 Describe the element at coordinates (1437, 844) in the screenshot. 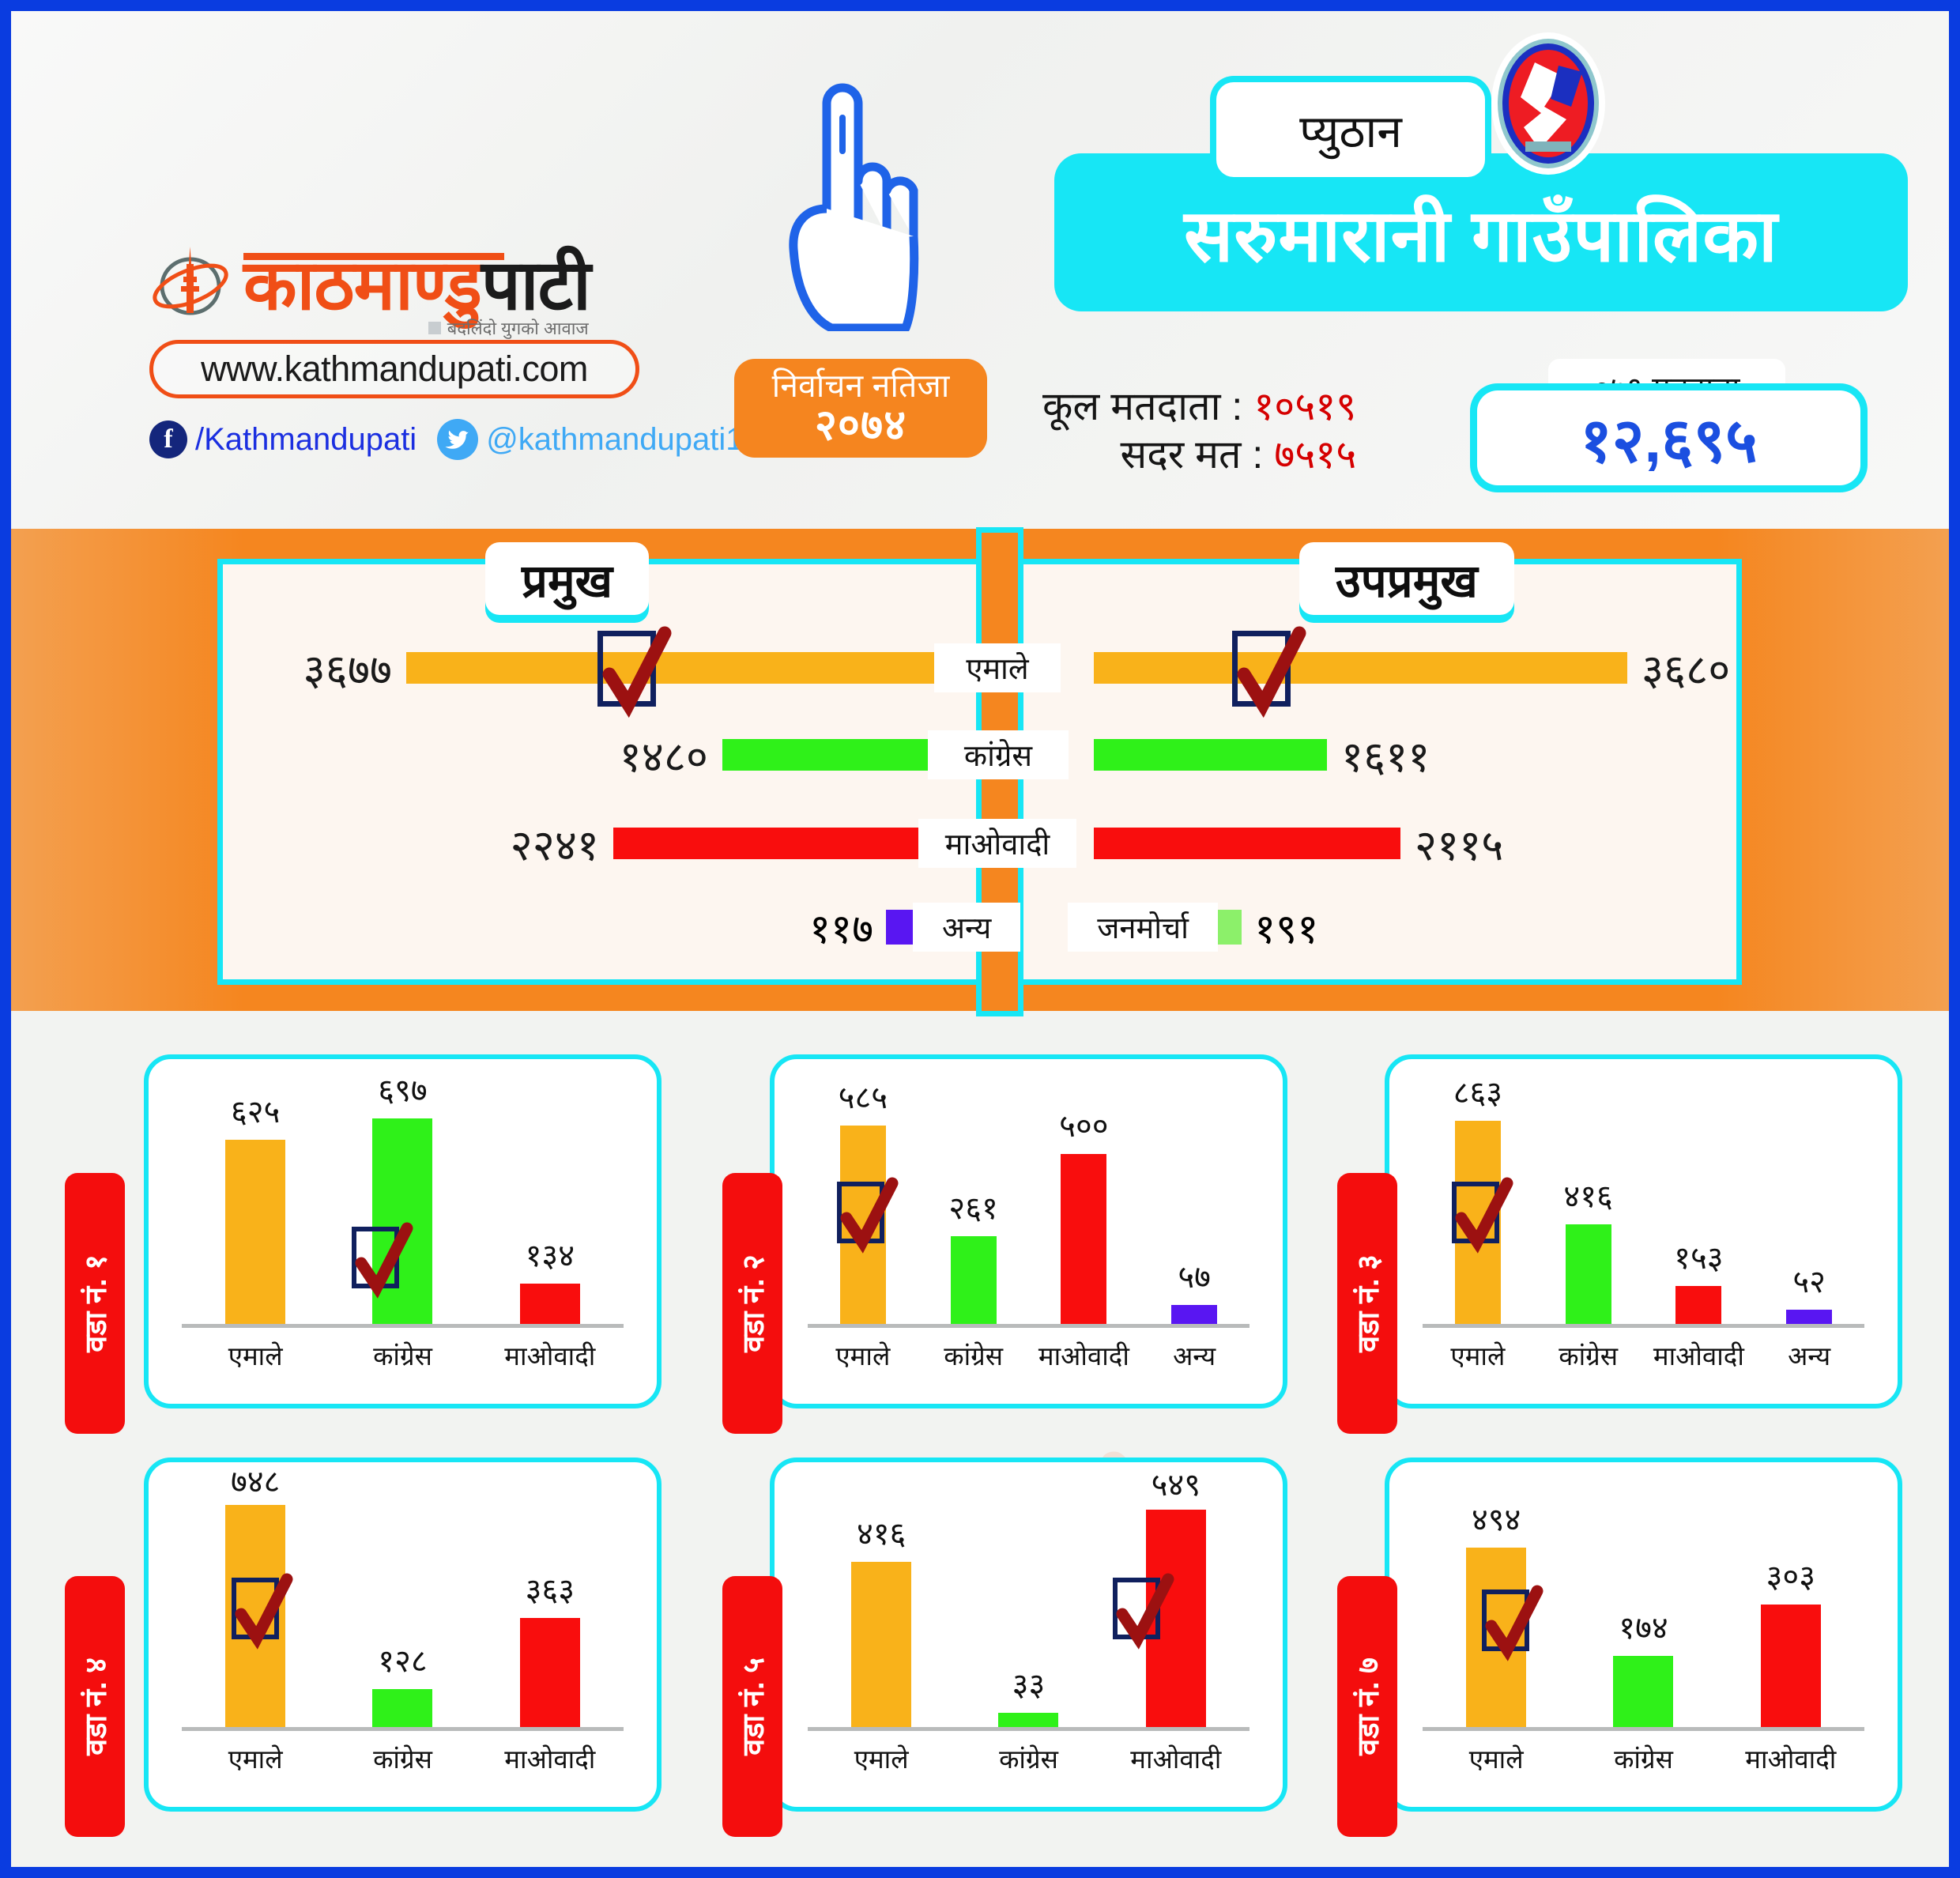

I see `deputy-bar-row-maoist: २११५` at that location.